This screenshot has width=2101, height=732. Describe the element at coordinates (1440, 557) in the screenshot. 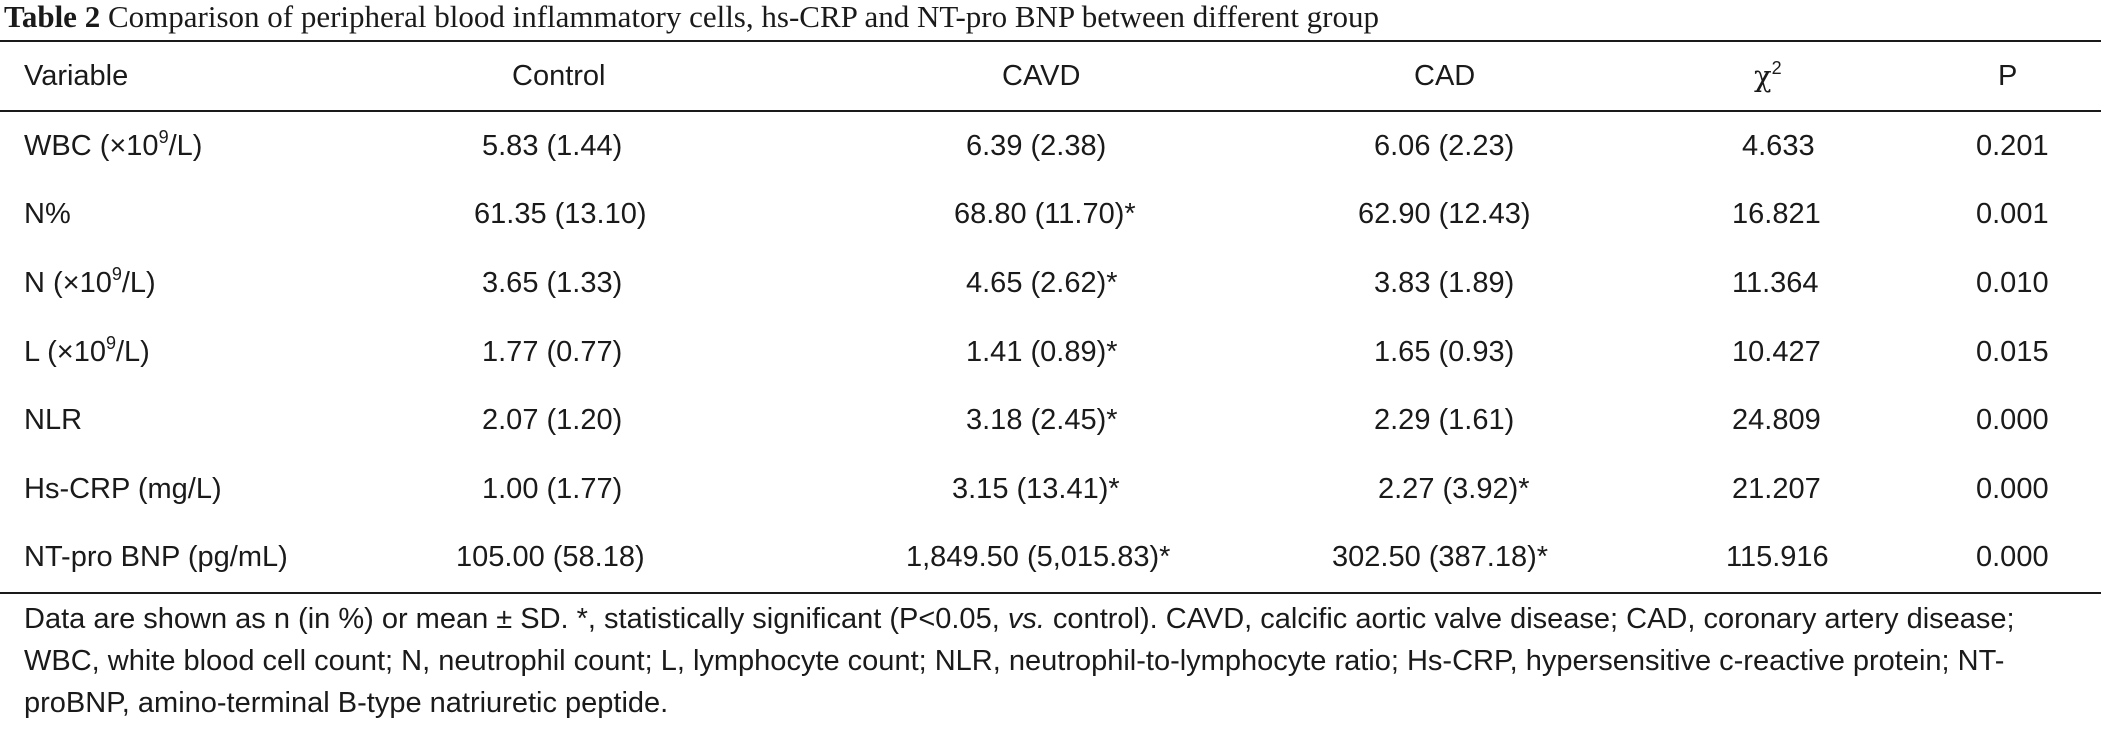

I see `cell-cad: 302.50 (387.18)*` at that location.